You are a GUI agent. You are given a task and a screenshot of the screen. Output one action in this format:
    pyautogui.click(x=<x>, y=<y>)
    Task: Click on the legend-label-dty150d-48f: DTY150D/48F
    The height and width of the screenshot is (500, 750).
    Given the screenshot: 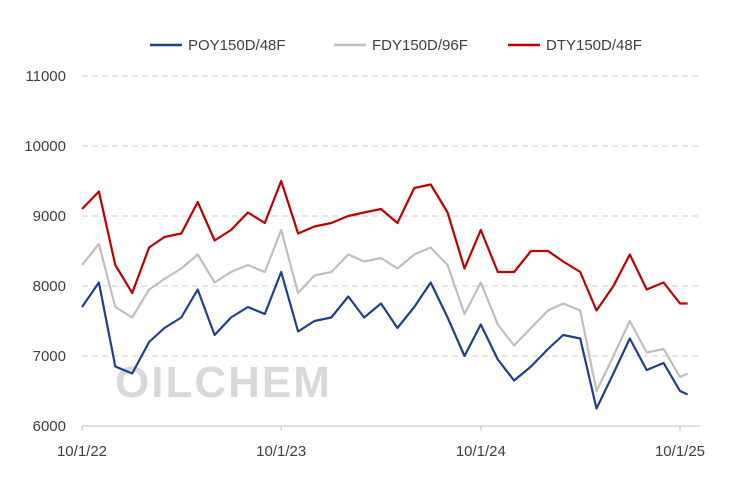 What is the action you would take?
    pyautogui.click(x=594, y=45)
    